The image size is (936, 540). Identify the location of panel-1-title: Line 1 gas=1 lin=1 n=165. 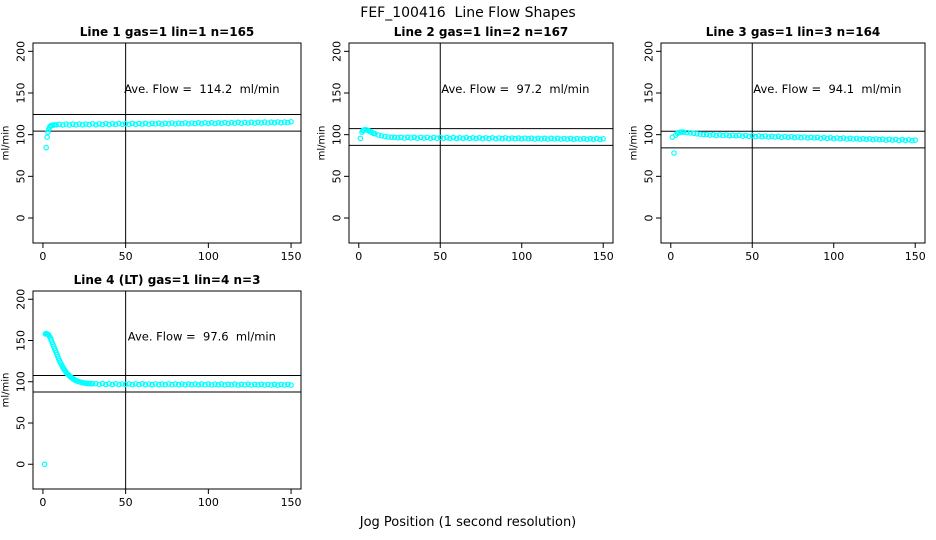
(167, 32).